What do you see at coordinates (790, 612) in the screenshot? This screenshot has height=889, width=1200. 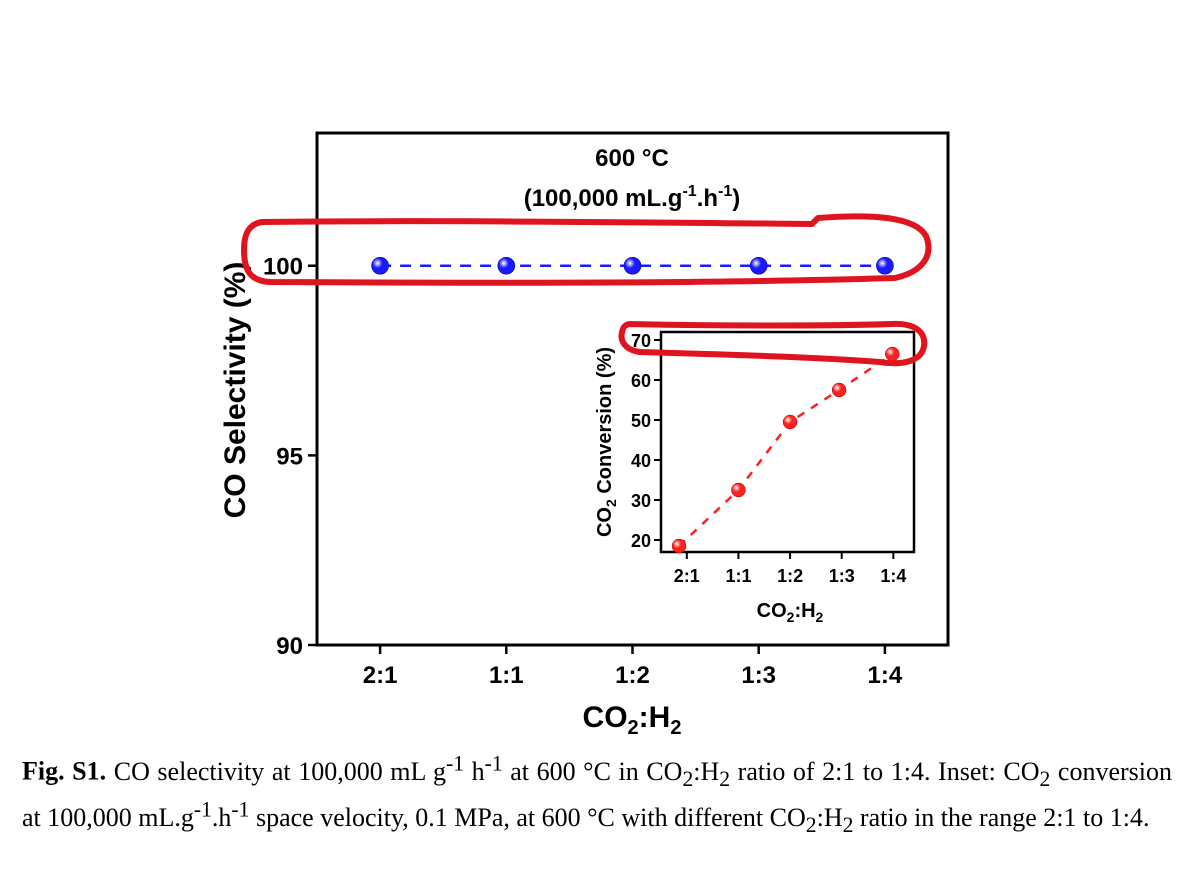 I see `inset-x-axis-label: CO2:H2` at bounding box center [790, 612].